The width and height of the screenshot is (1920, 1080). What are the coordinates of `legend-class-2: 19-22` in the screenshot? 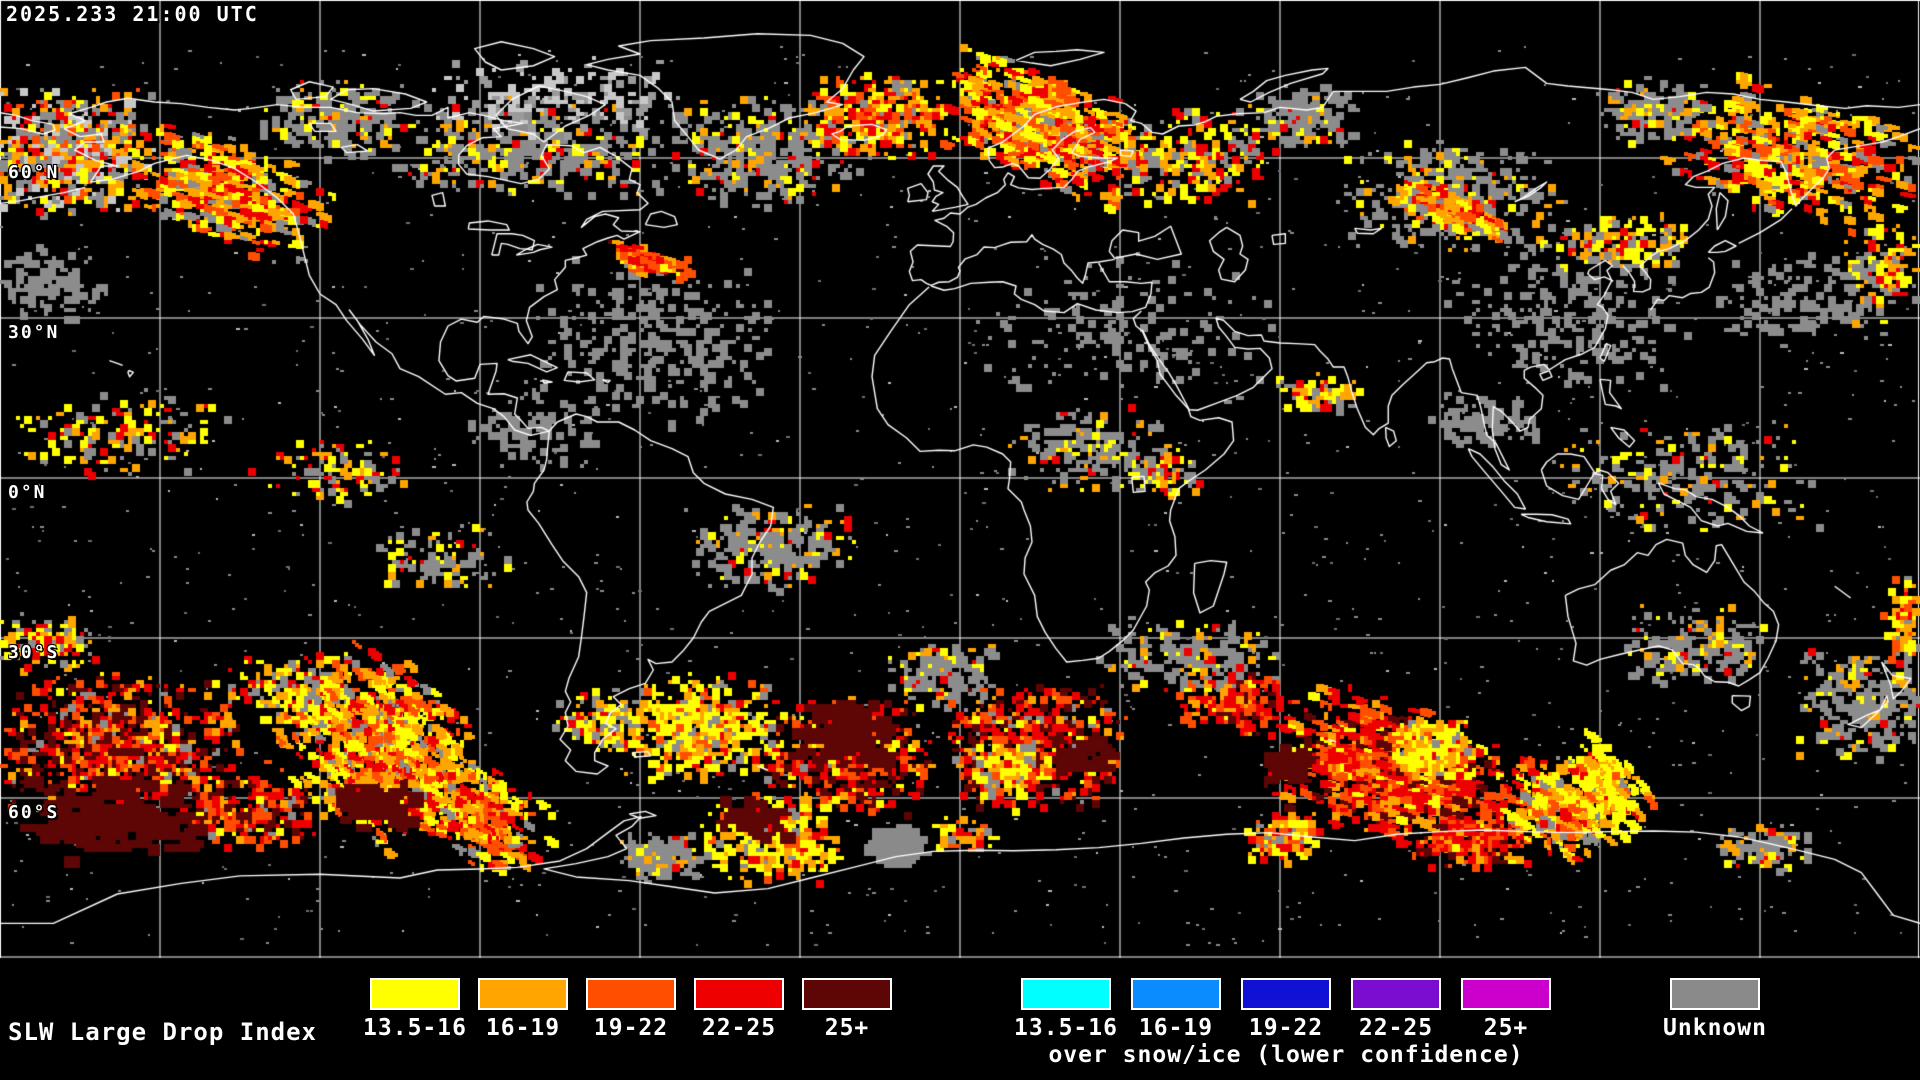 It's located at (631, 1009).